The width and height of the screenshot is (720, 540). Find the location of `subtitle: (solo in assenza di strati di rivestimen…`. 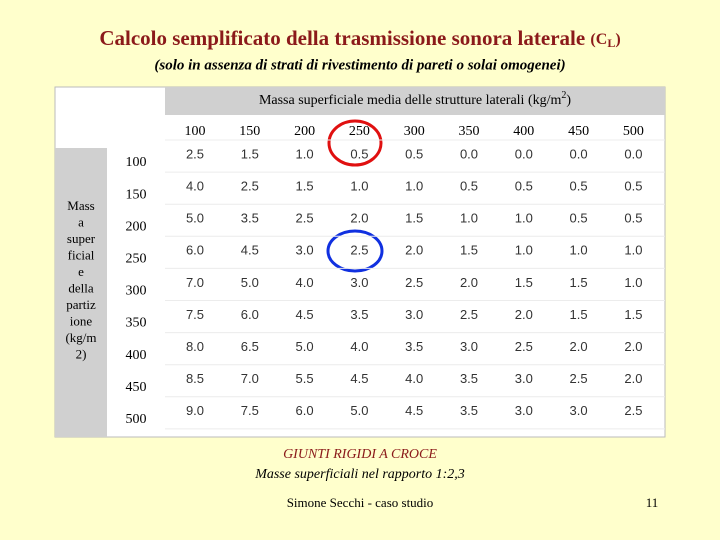

subtitle: (solo in assenza di strati di rivestimen… is located at coordinates (359, 65).